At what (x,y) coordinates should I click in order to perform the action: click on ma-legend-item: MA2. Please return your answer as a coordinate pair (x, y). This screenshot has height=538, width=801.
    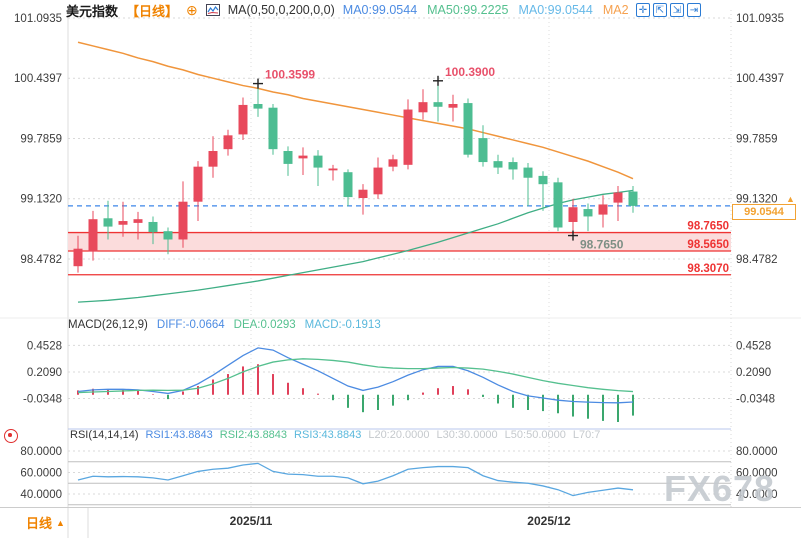
    Looking at the image, I should click on (615, 10).